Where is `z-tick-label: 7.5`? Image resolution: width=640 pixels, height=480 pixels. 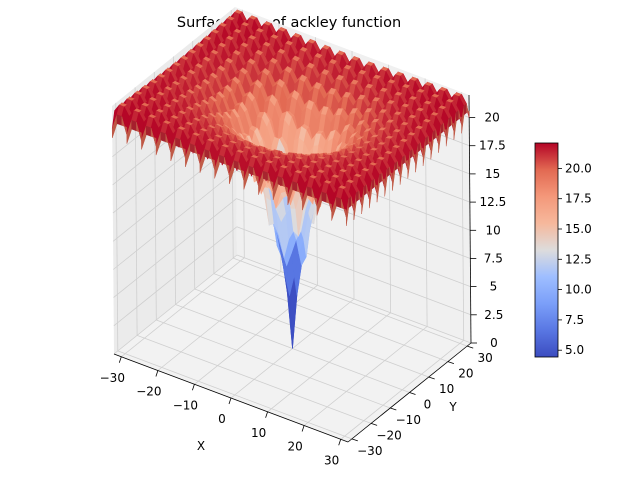 z-tick-label: 7.5 is located at coordinates (493, 259).